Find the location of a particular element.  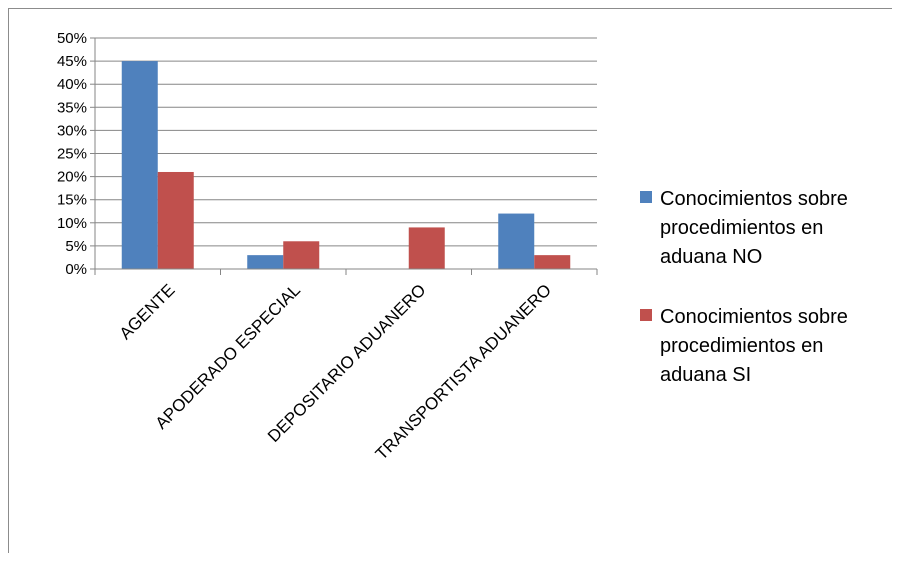

y-tick-label: 30% is located at coordinates (72, 130).